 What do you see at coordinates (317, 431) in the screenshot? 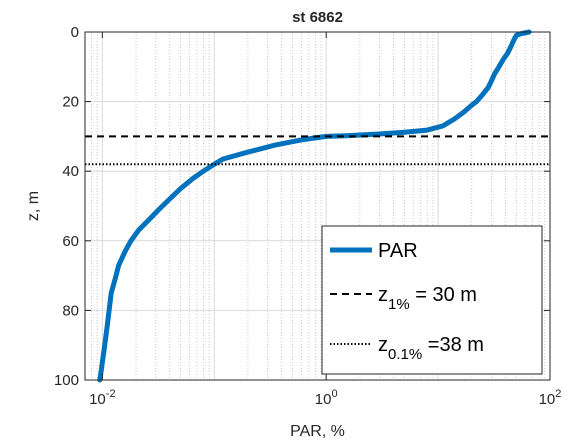
I see `x-axis-label: PAR, %` at bounding box center [317, 431].